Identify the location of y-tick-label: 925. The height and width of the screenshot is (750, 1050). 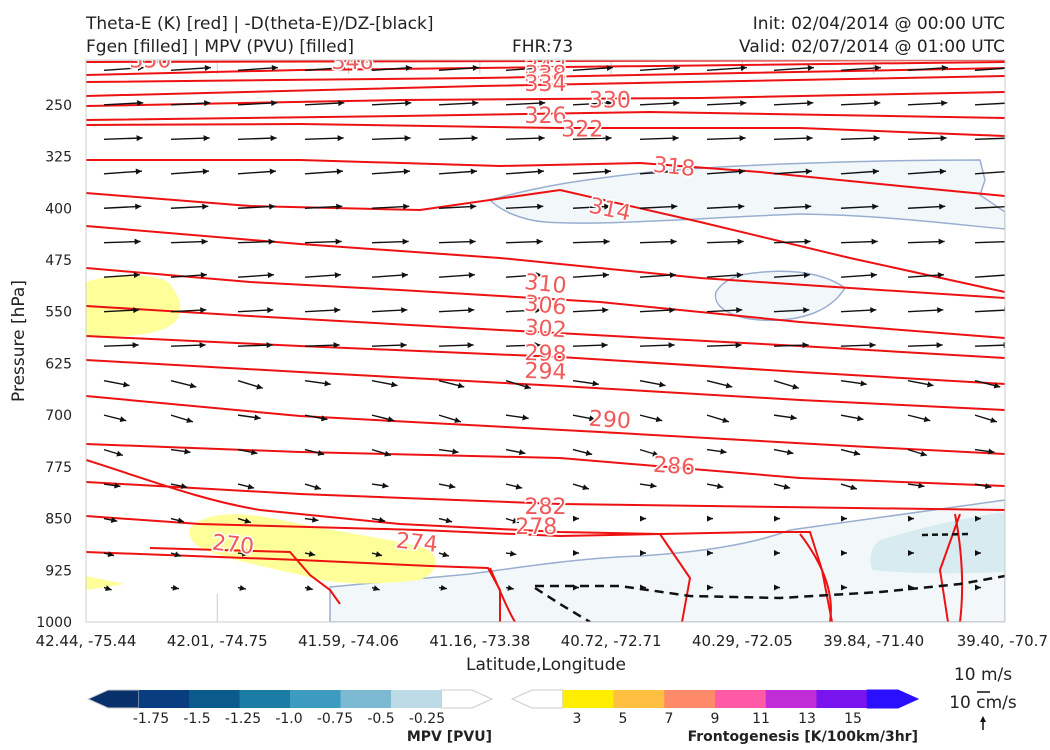
(58, 571).